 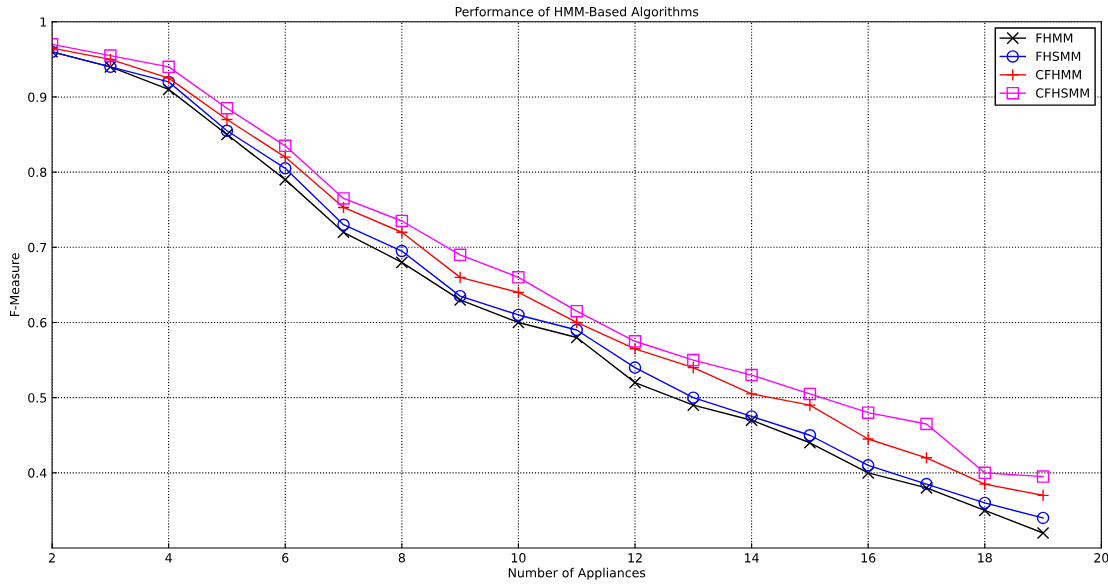 What do you see at coordinates (37, 172) in the screenshot?
I see `y-tick-label: 0.8` at bounding box center [37, 172].